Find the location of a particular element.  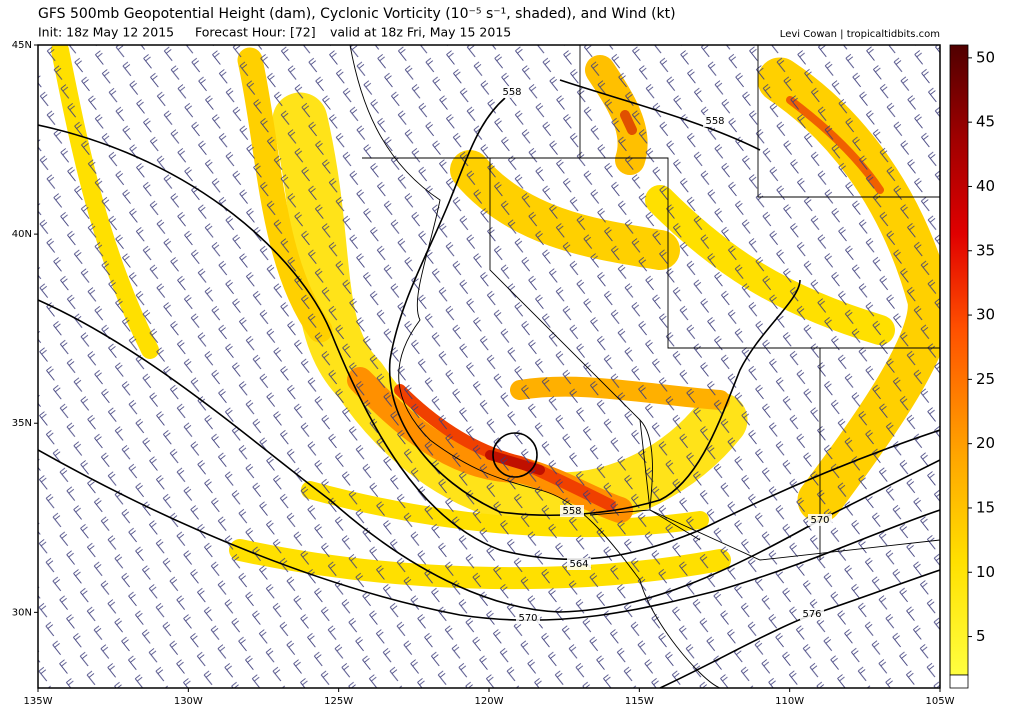

init-time: Init: 18z May 12 2015 is located at coordinates (106, 32).